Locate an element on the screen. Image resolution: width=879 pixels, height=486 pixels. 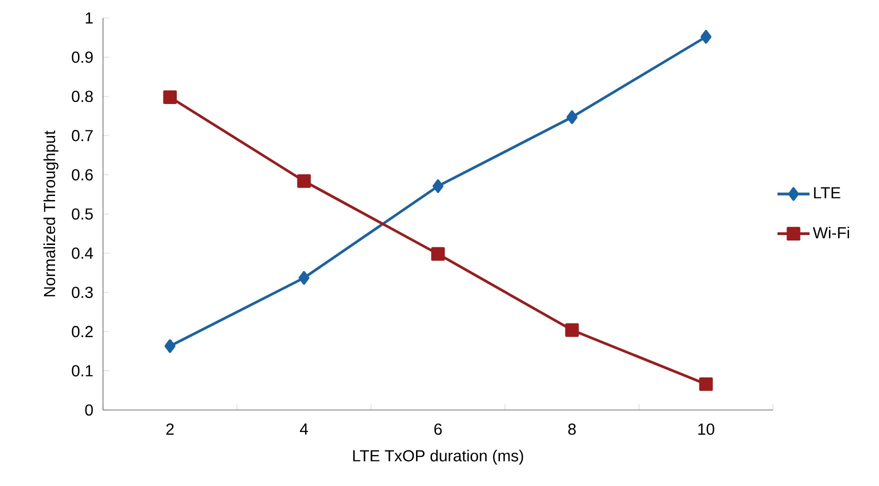
y-tick-label: 0.9 is located at coordinates (82, 57).